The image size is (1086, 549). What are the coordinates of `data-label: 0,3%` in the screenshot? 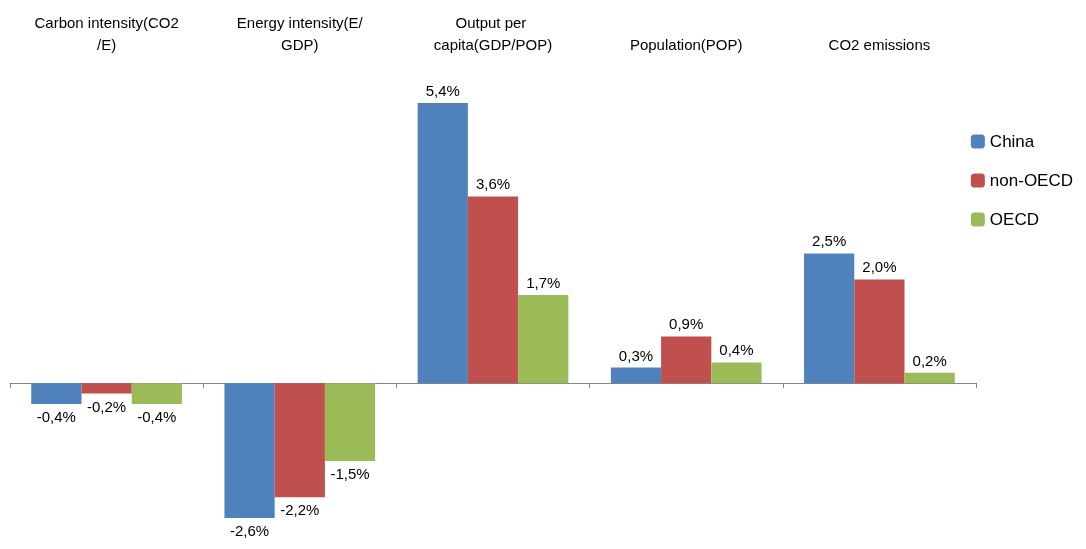 It's located at (636, 355).